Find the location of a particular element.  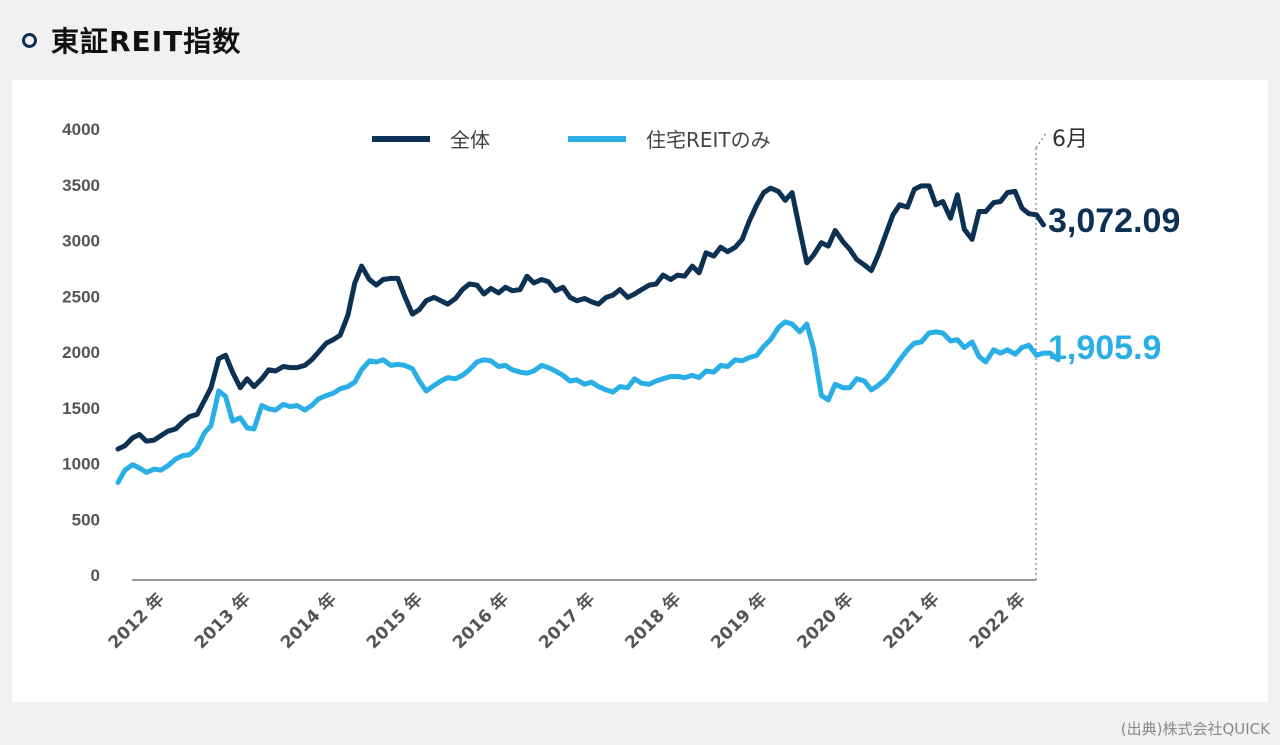

x-tick-label: 2019 年 is located at coordinates (739, 621).